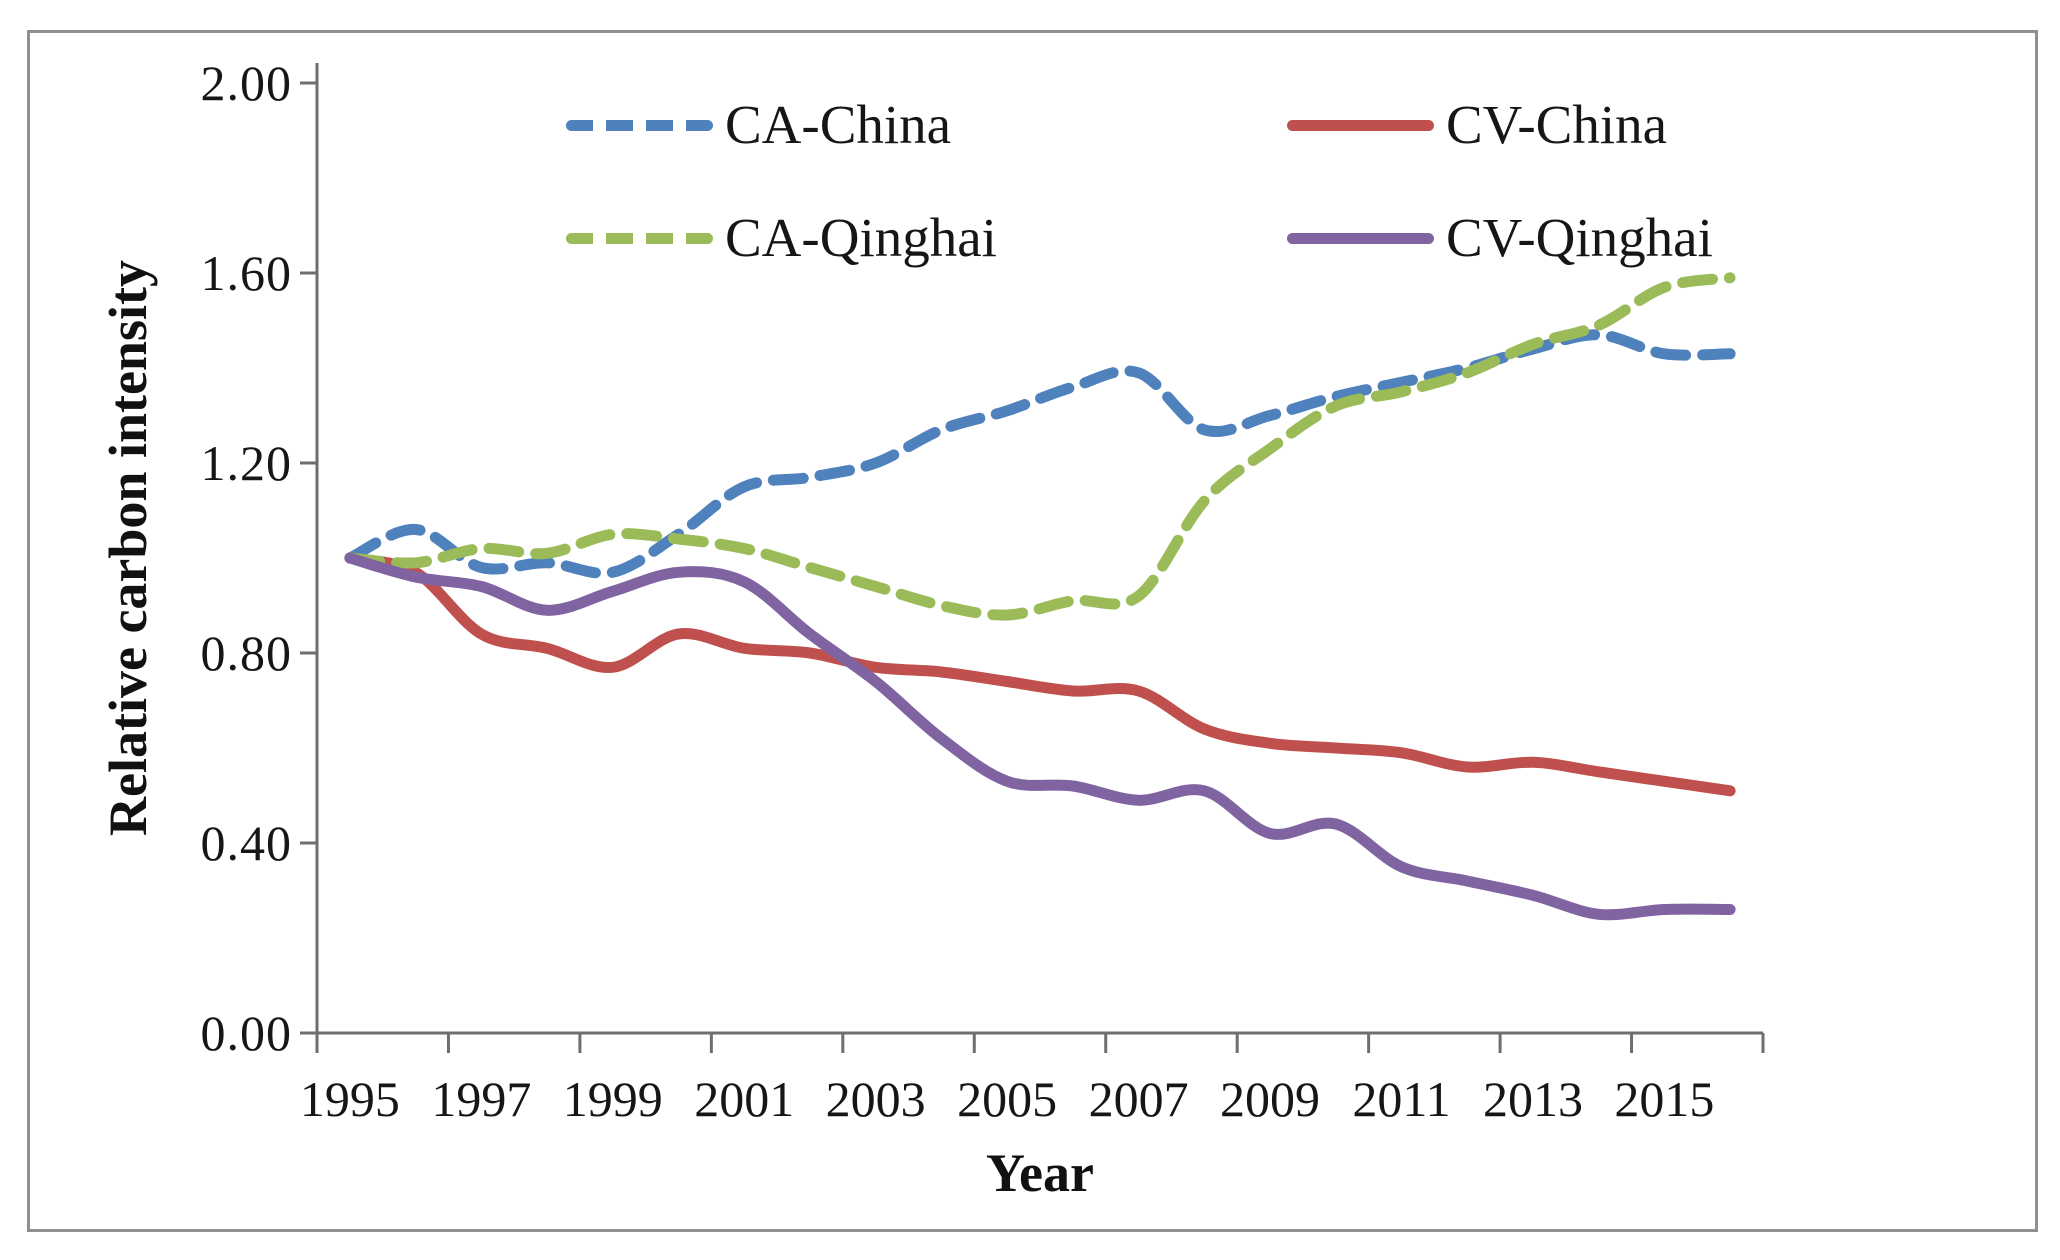 The height and width of the screenshot is (1260, 2060). What do you see at coordinates (246, 273) in the screenshot?
I see `y-tick-label: 1.60` at bounding box center [246, 273].